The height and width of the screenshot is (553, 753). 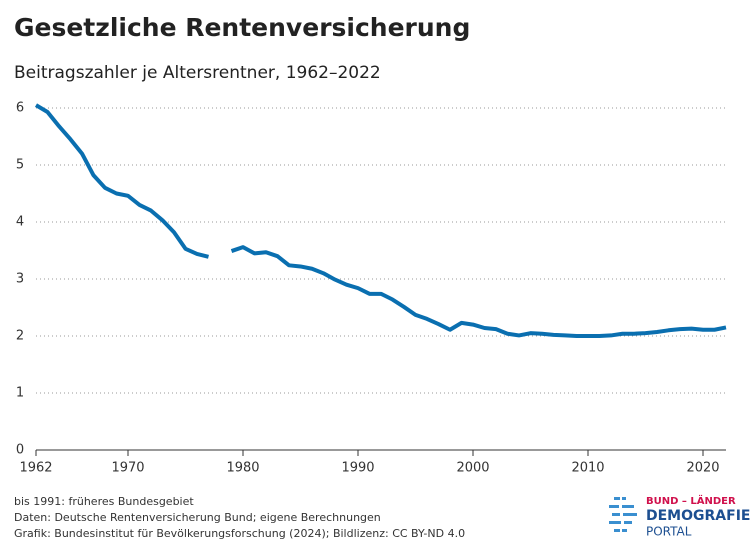 What do you see at coordinates (669, 532) in the screenshot?
I see `logo-text: PORTAL` at bounding box center [669, 532].